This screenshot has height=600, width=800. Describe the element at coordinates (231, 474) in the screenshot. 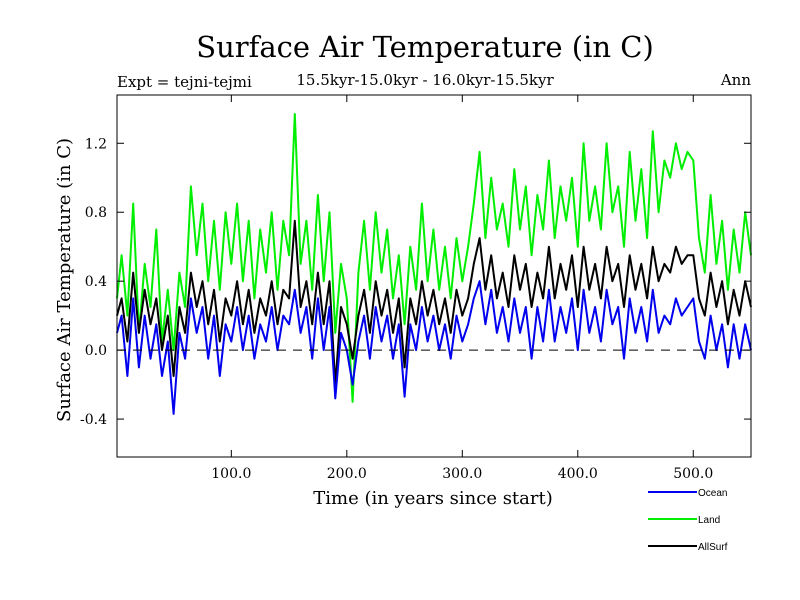

I see `x-tick-label: 100.0` at that location.